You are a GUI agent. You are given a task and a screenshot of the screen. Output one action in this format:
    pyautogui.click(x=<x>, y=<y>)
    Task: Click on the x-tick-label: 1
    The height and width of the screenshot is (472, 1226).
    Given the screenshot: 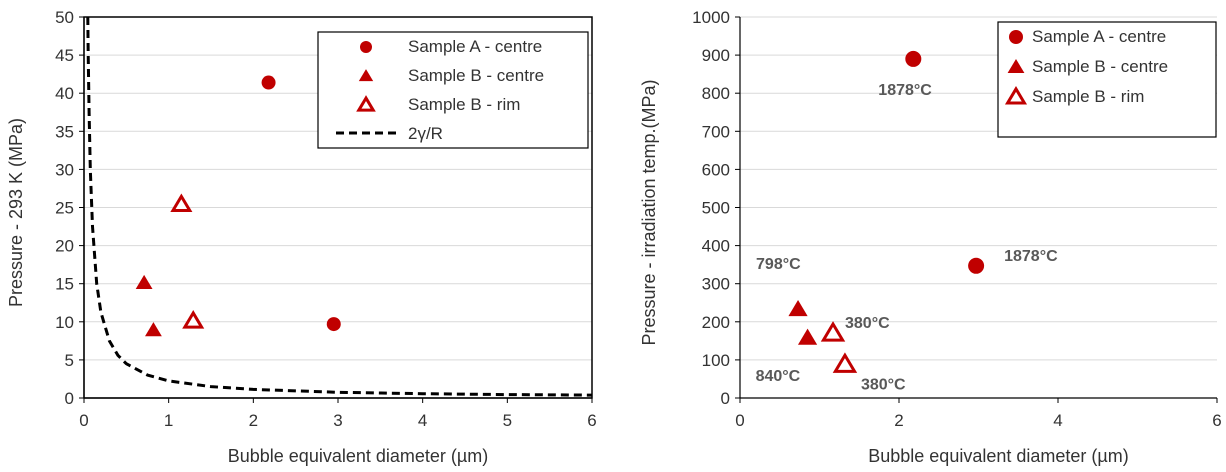 What is the action you would take?
    pyautogui.click(x=168, y=420)
    